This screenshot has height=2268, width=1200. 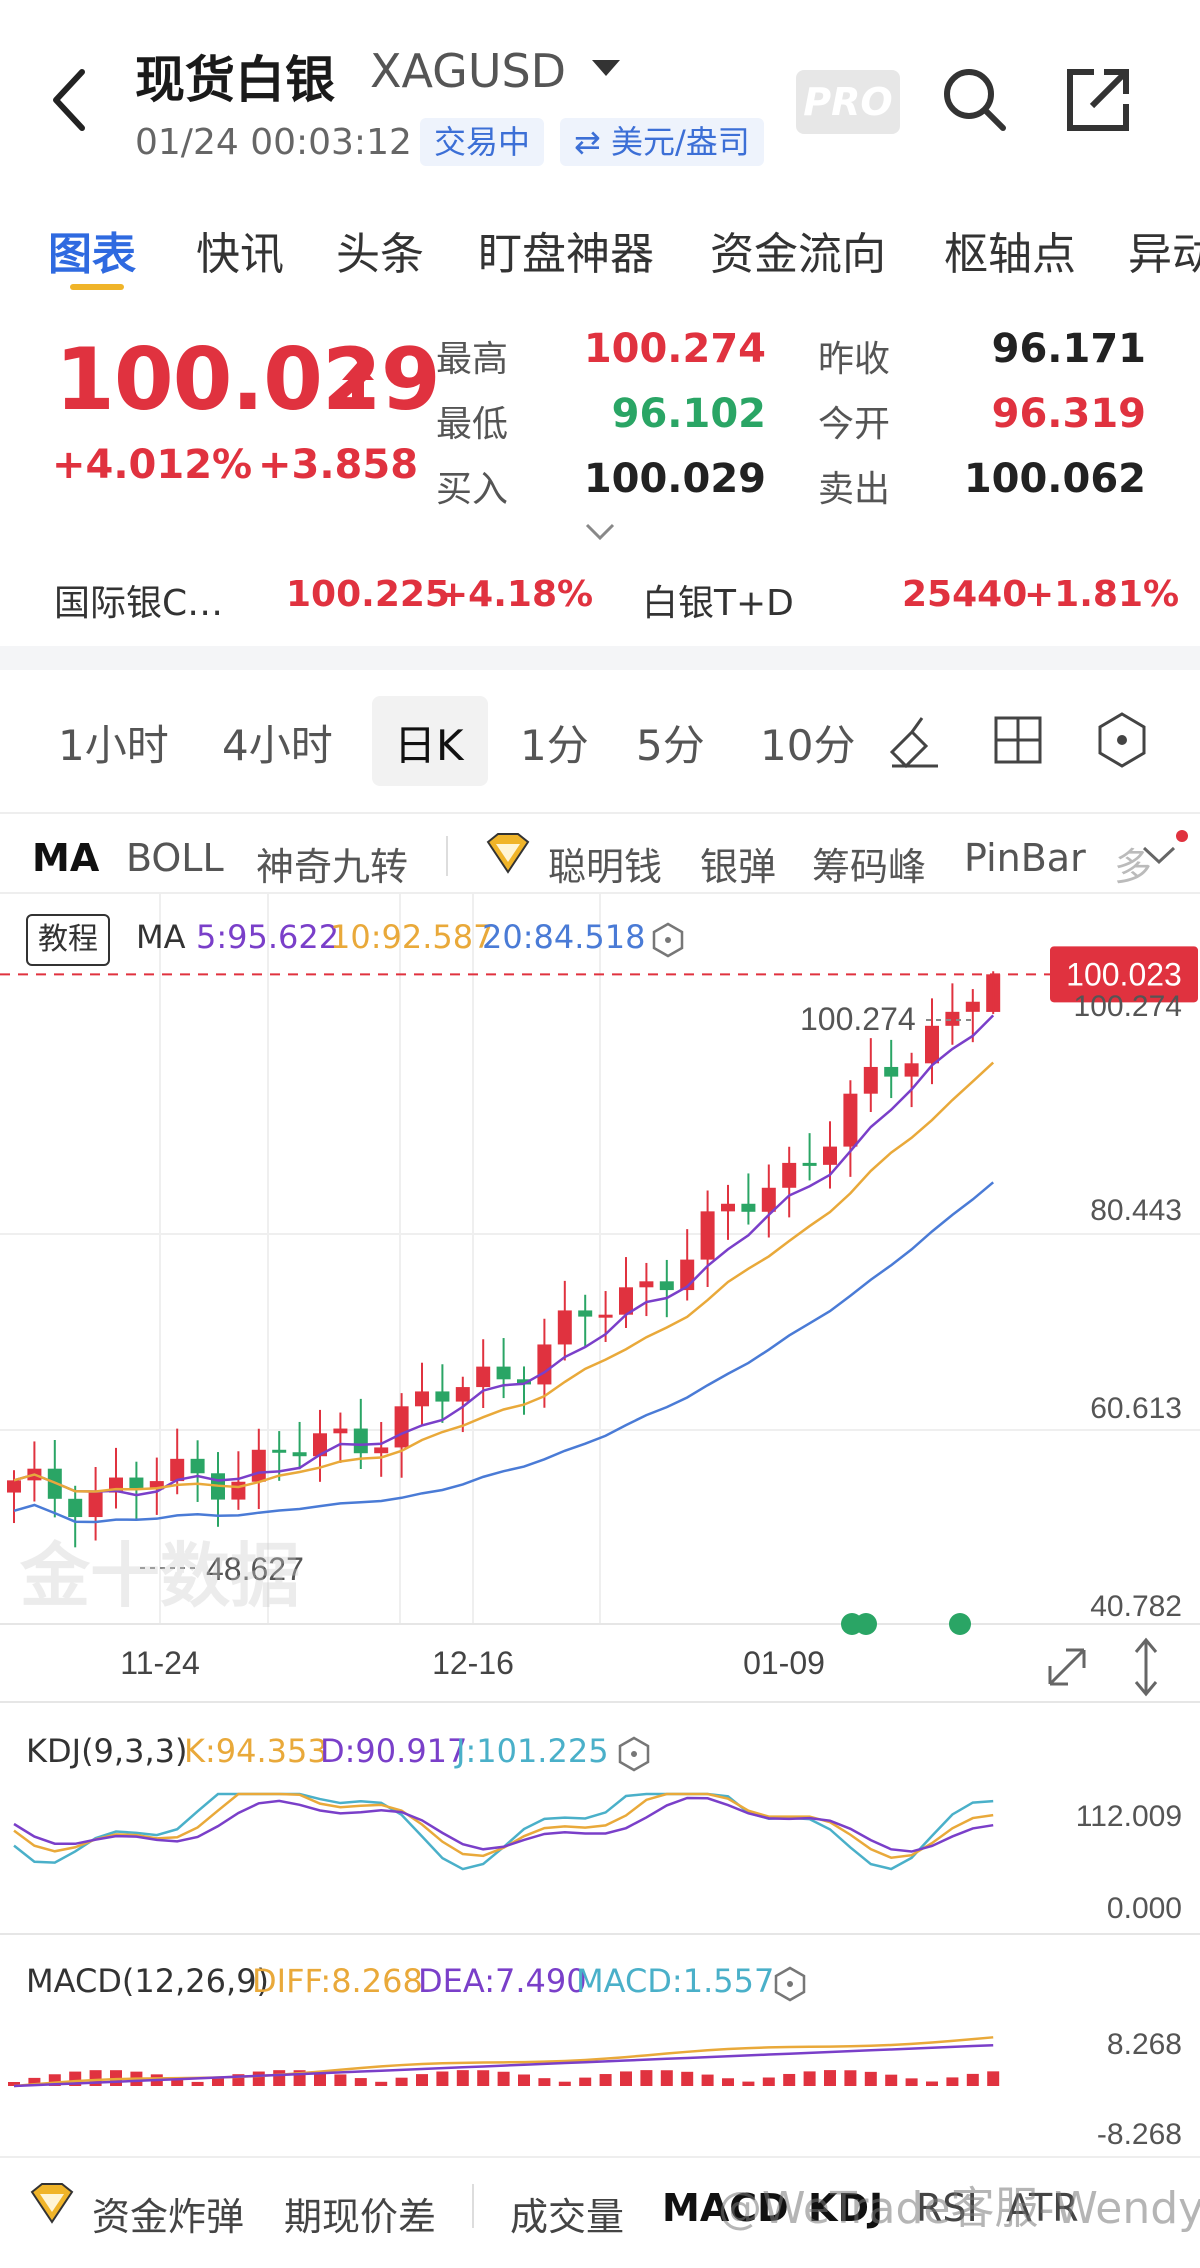 What do you see at coordinates (277, 745) in the screenshot?
I see `period-4h: 4小时` at bounding box center [277, 745].